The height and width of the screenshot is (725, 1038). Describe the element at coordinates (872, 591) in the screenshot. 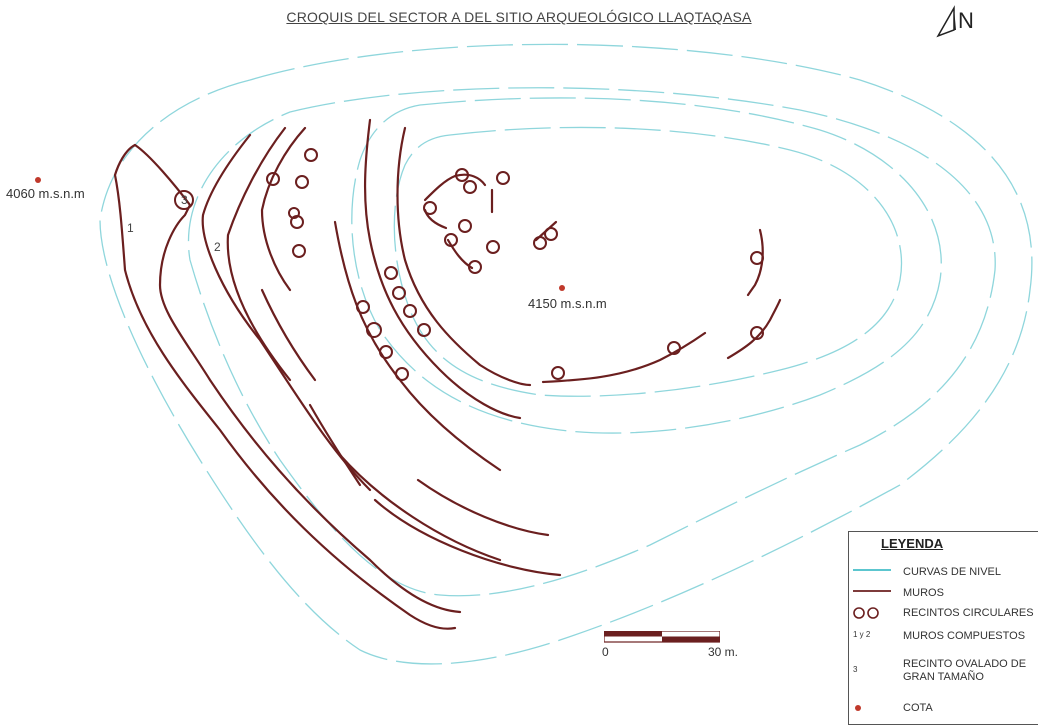

I see `brown-line-icon` at that location.